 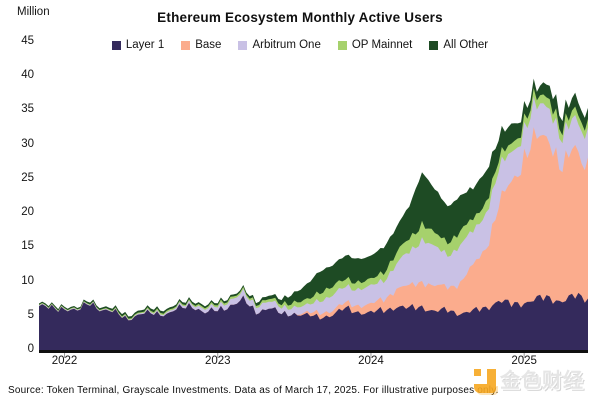 What do you see at coordinates (27, 143) in the screenshot?
I see `y-axis-label-30: 30` at bounding box center [27, 143].